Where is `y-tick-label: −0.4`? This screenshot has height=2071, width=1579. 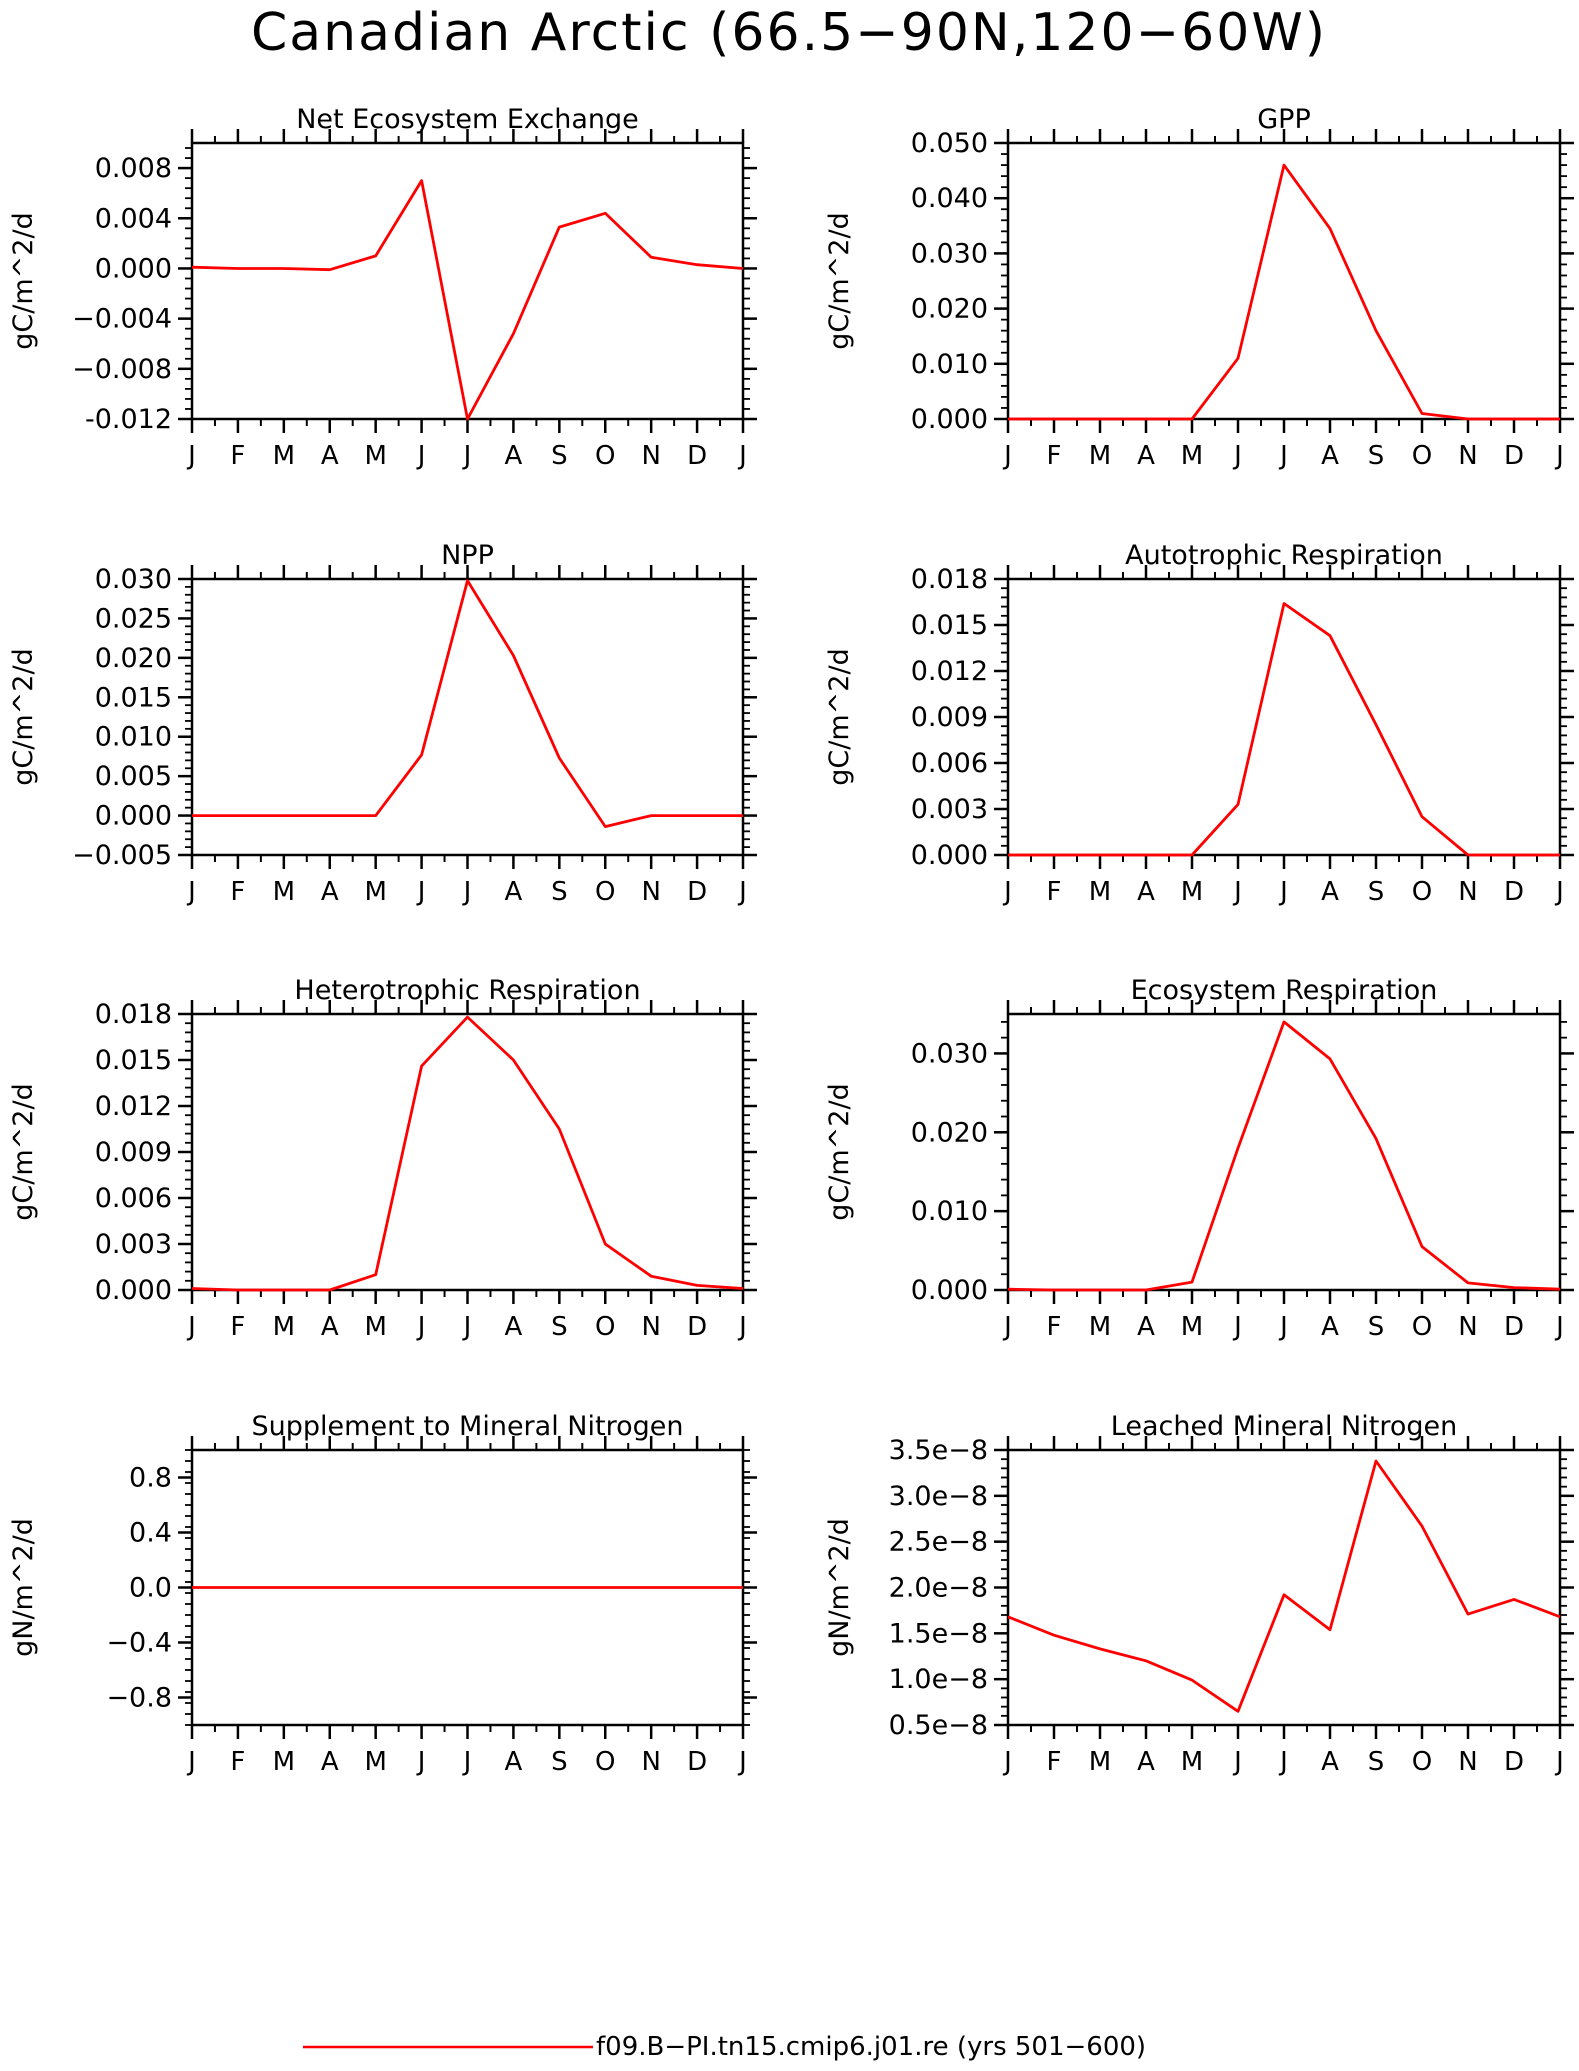 y-tick-label: −0.4 is located at coordinates (139, 1643).